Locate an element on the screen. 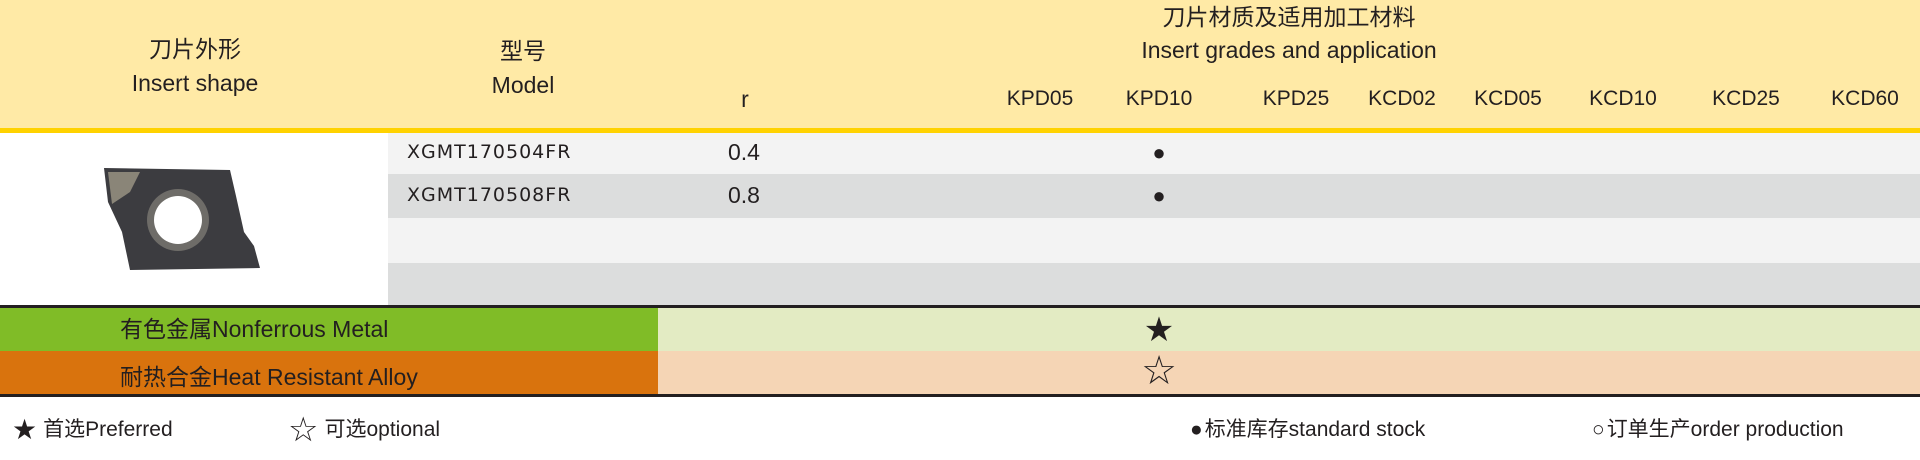  radius-cell: 0.4 is located at coordinates (744, 152).